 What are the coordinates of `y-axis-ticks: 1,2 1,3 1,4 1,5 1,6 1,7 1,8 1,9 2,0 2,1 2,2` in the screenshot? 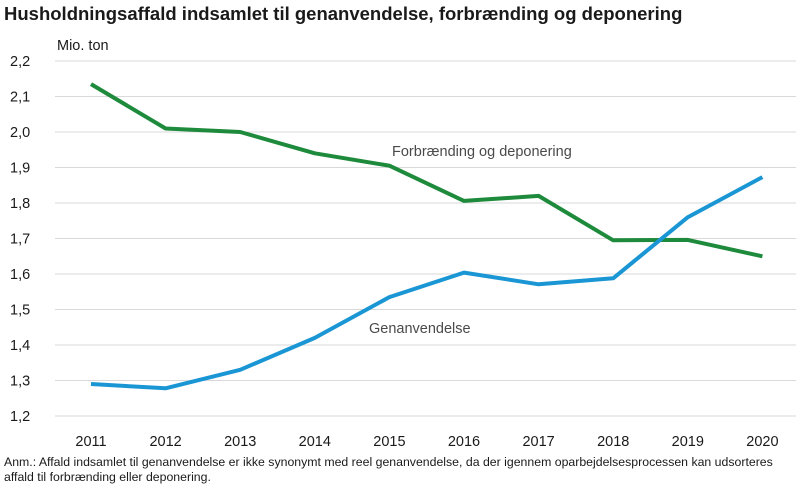 It's located at (20, 239).